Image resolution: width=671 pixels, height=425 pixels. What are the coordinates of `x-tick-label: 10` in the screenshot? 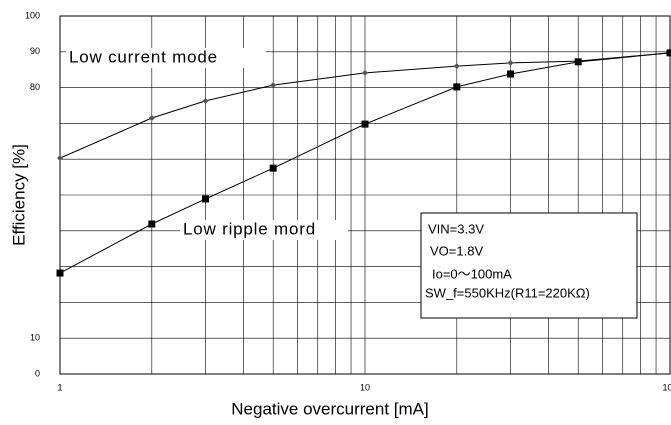 It's located at (365, 387).